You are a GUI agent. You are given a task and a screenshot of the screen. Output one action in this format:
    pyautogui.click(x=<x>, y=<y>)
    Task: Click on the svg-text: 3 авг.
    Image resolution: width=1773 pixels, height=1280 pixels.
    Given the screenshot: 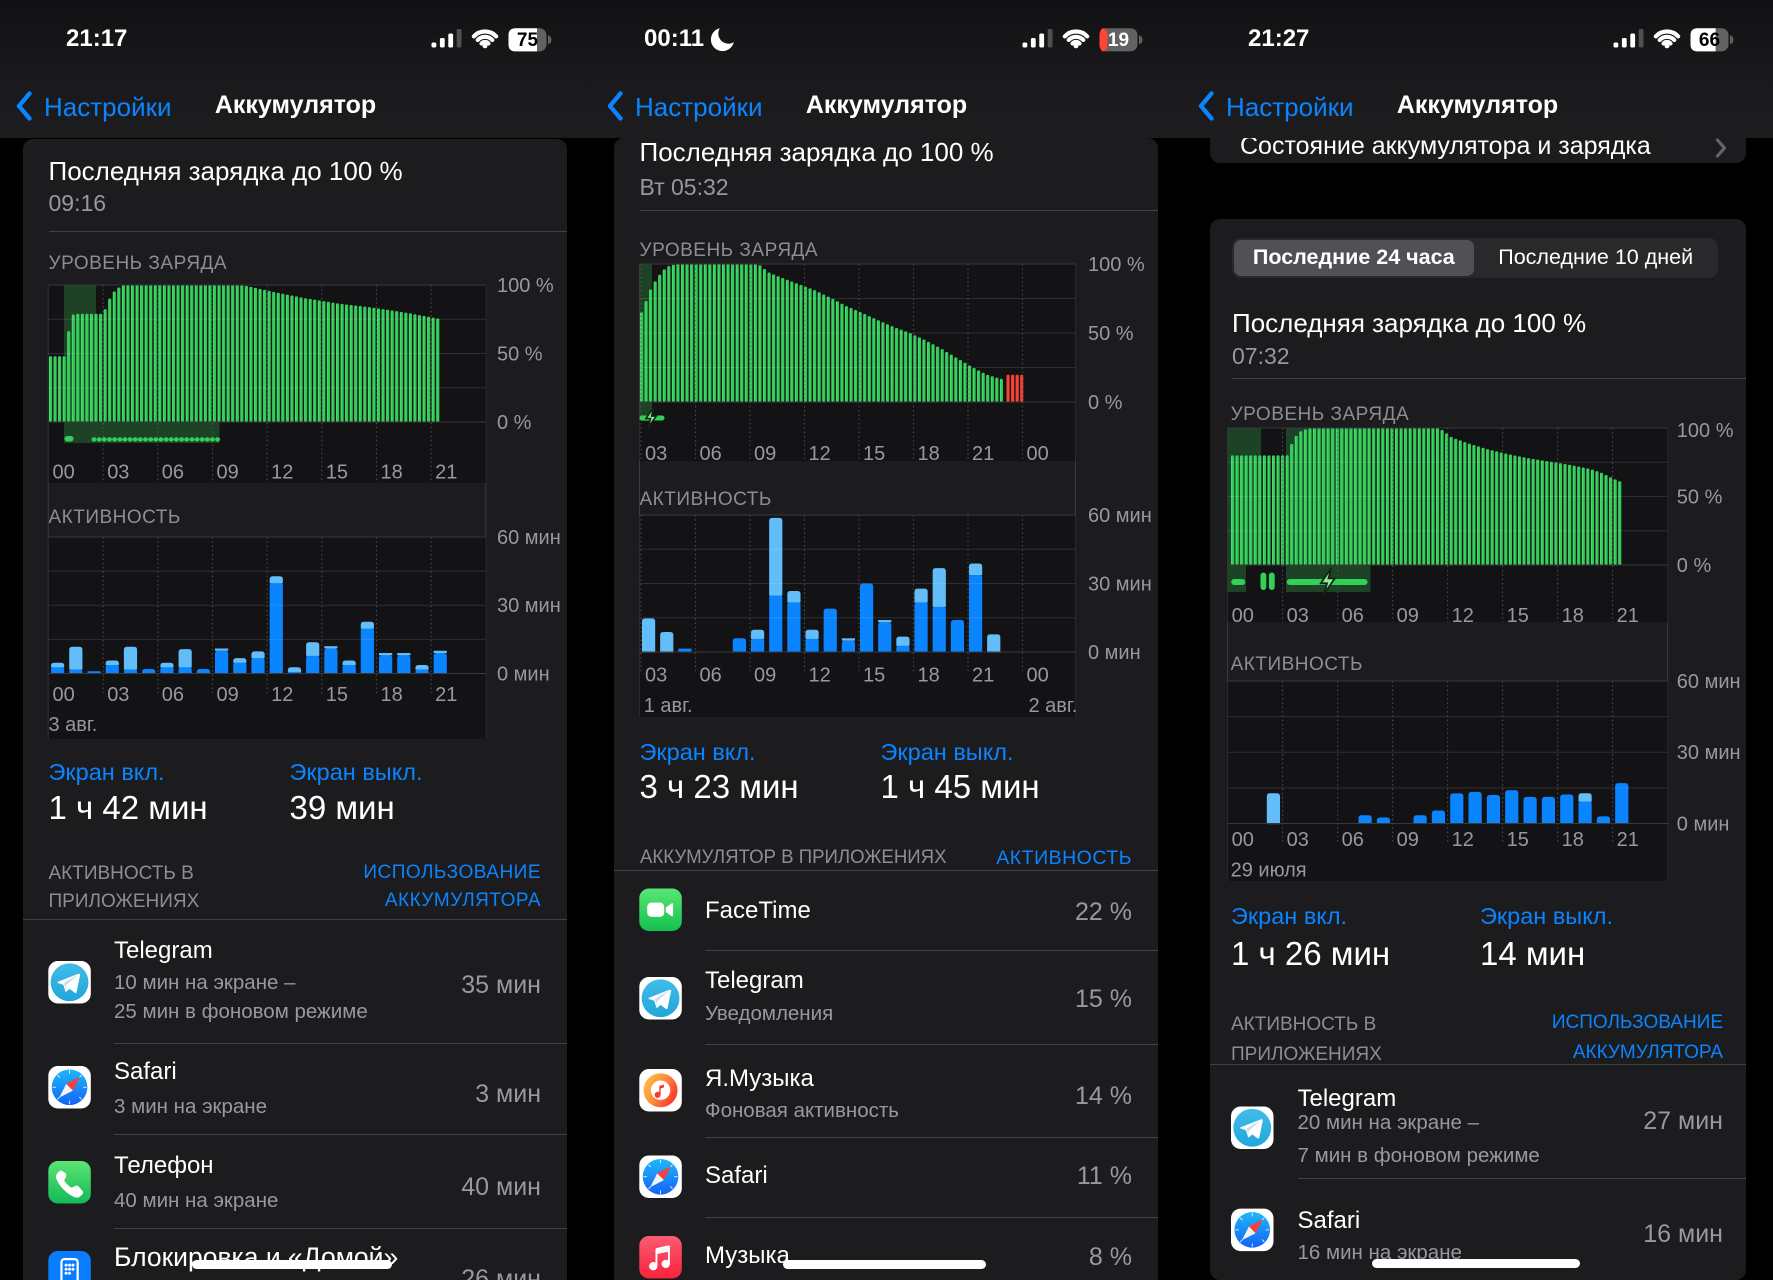 What is the action you would take?
    pyautogui.click(x=73, y=725)
    